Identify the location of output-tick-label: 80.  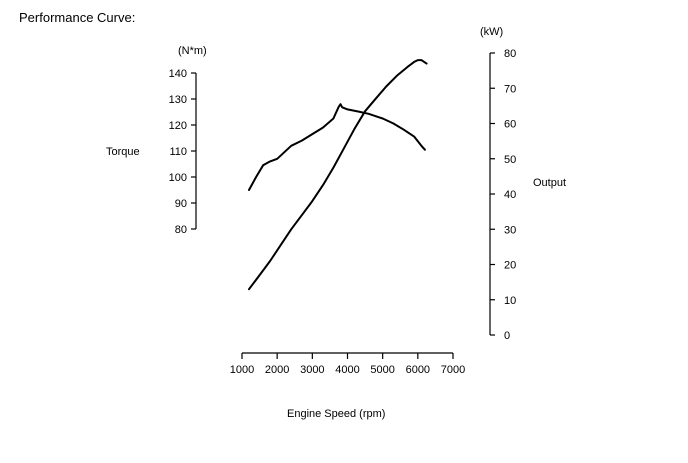
(510, 54).